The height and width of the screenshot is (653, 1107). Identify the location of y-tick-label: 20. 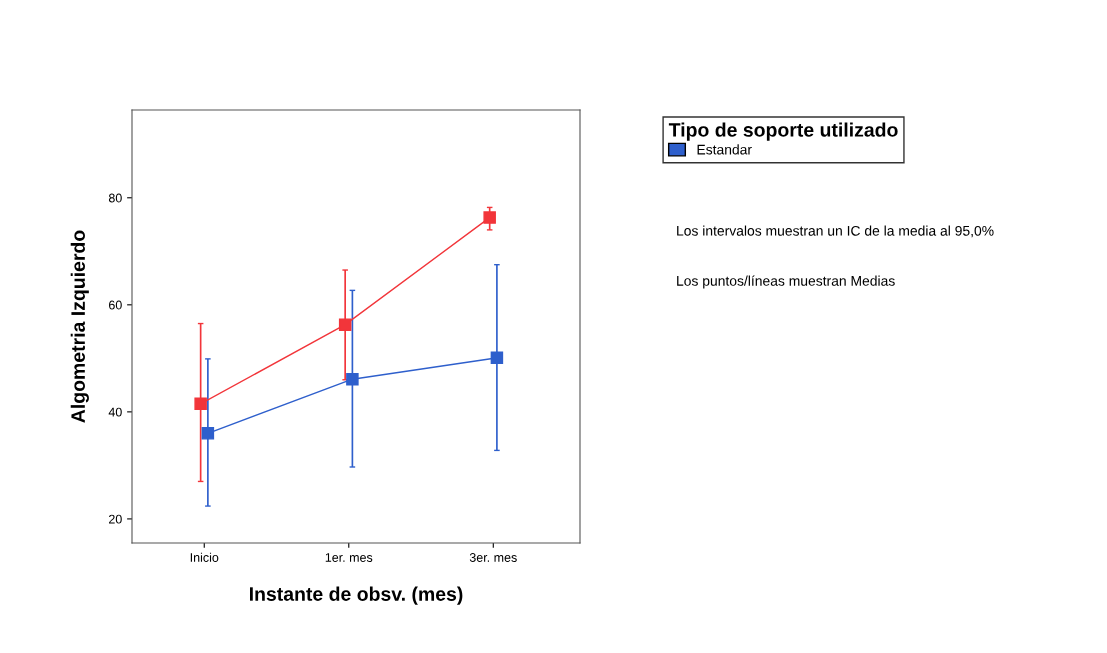
(115, 519).